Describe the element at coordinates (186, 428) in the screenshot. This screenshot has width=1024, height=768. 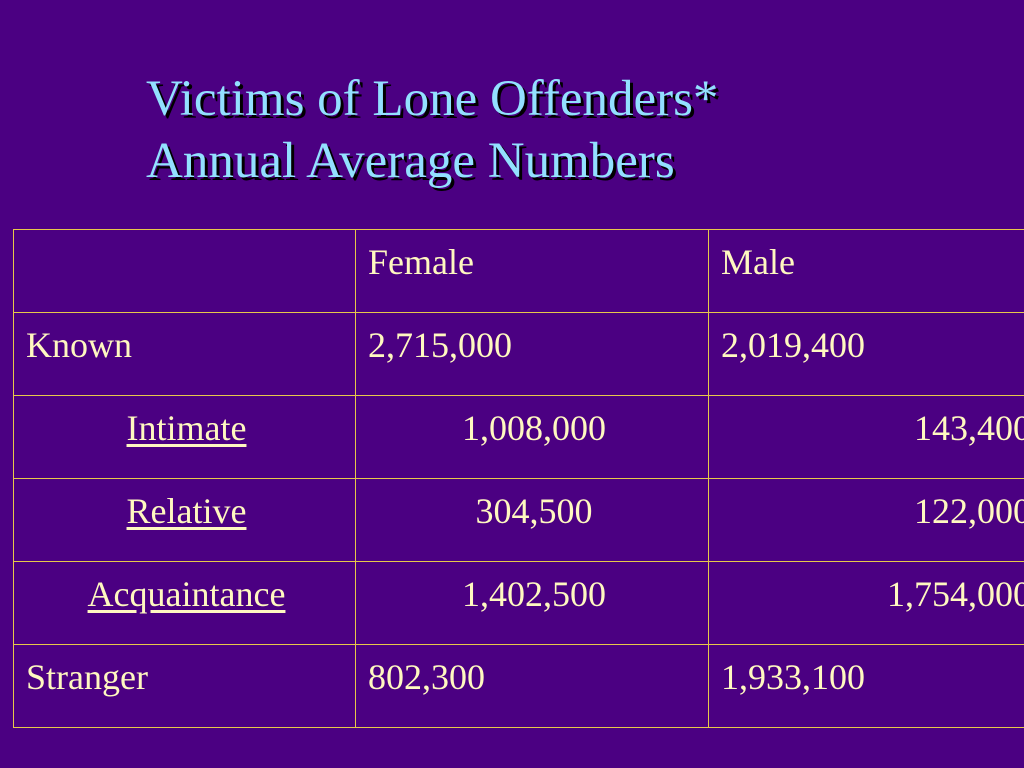
I see `intimate-link: Intimate` at that location.